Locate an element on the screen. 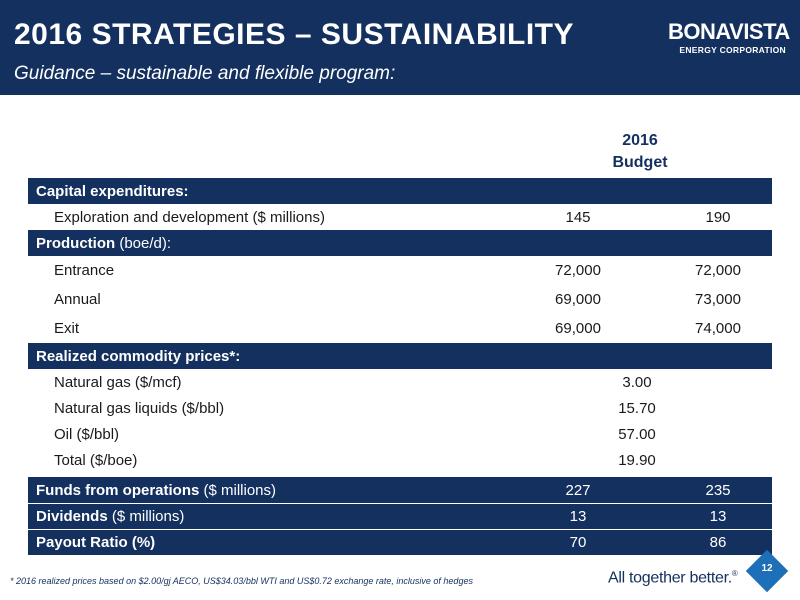 The height and width of the screenshot is (600, 800). value-col1: 13 is located at coordinates (578, 516).